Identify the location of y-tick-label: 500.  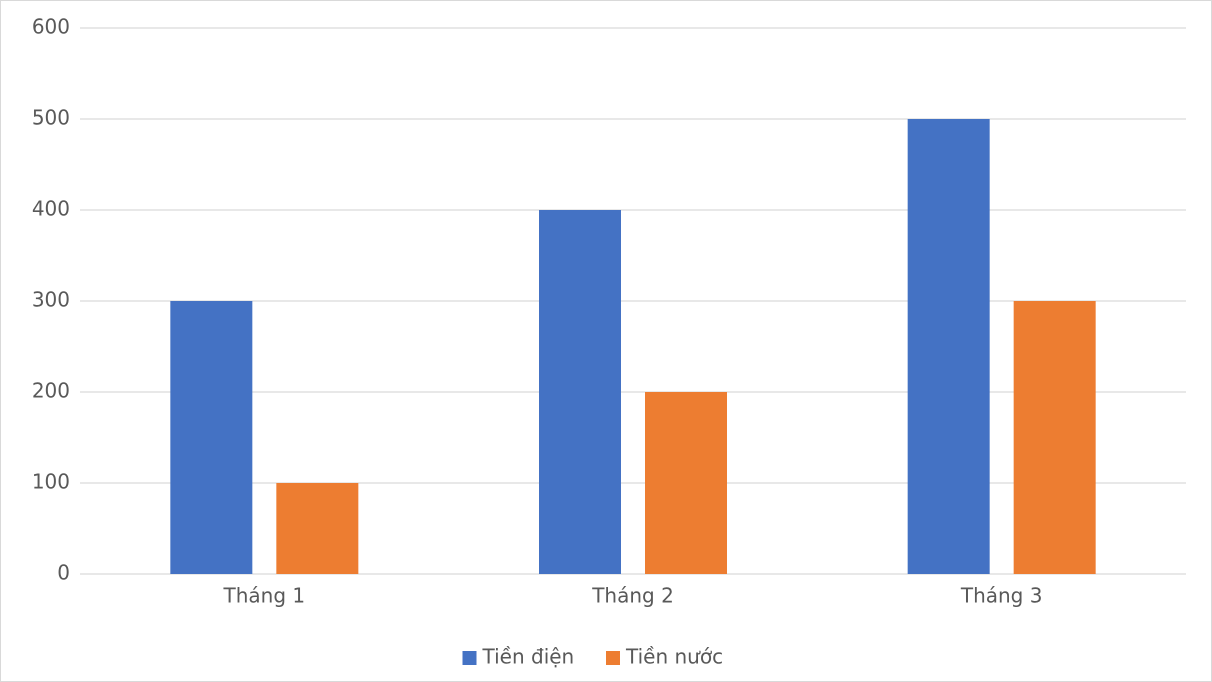
(51, 118).